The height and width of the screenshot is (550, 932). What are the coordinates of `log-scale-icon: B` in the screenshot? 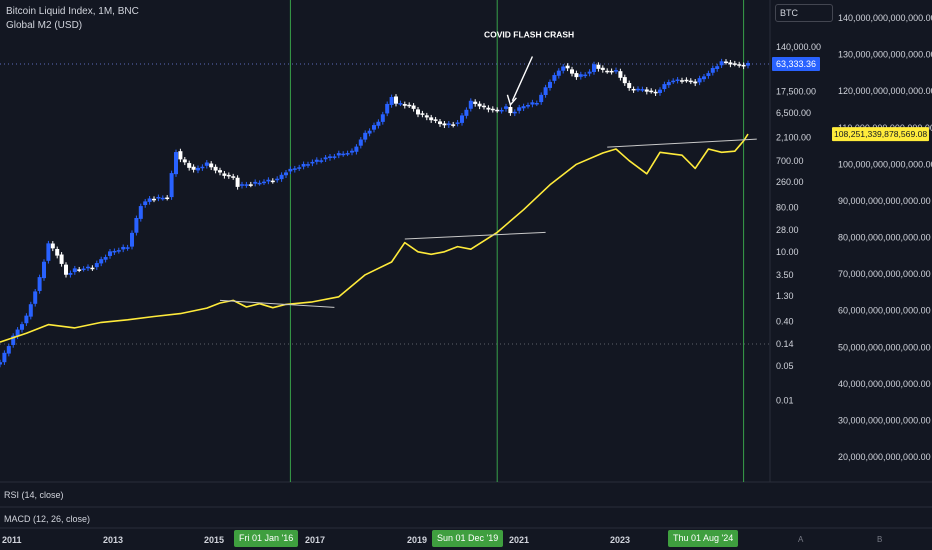 It's located at (880, 539).